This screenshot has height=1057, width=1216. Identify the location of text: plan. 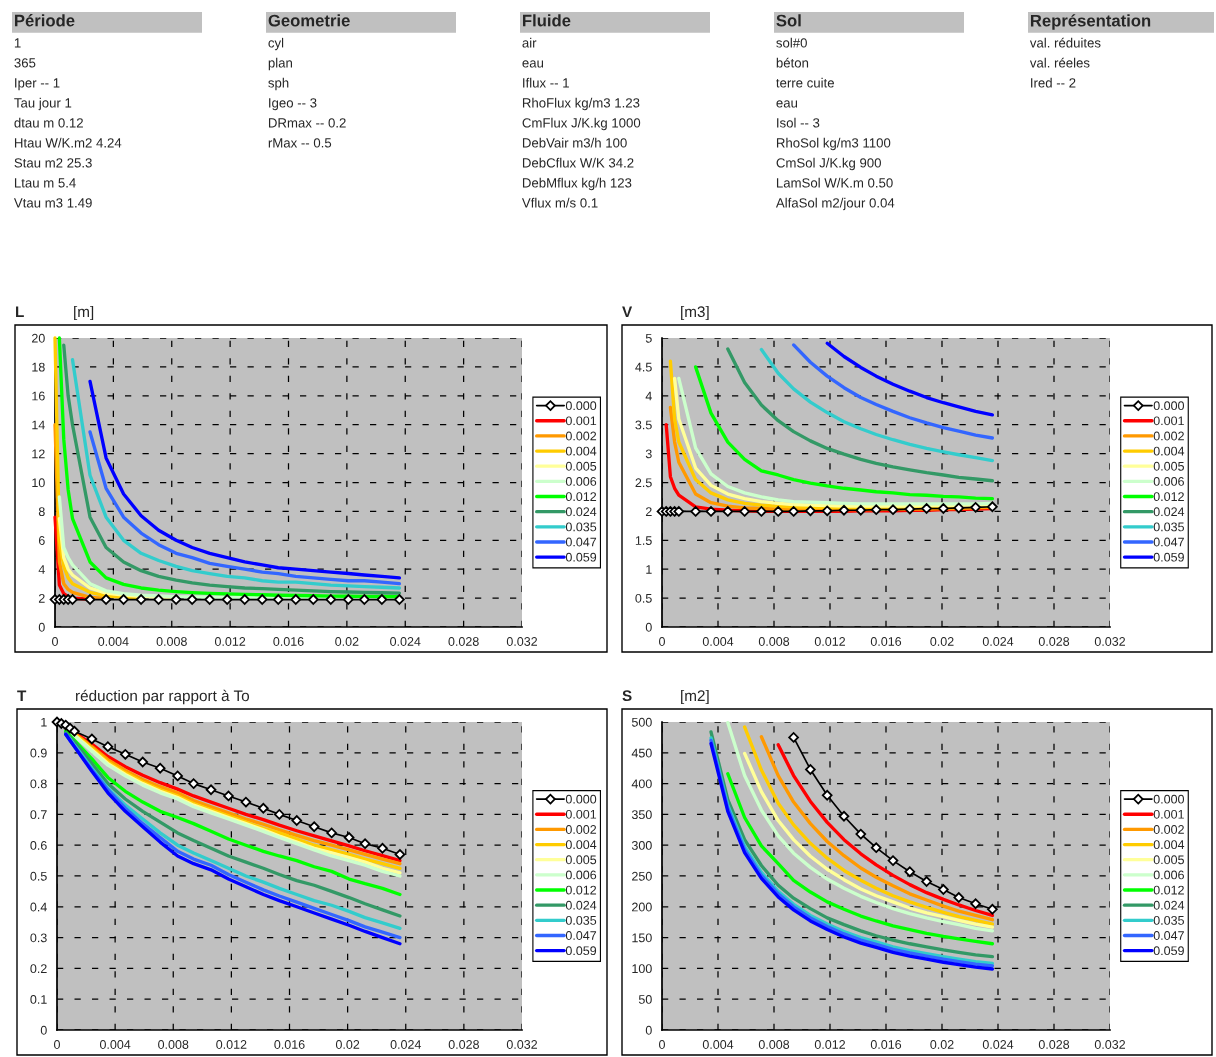
(280, 64).